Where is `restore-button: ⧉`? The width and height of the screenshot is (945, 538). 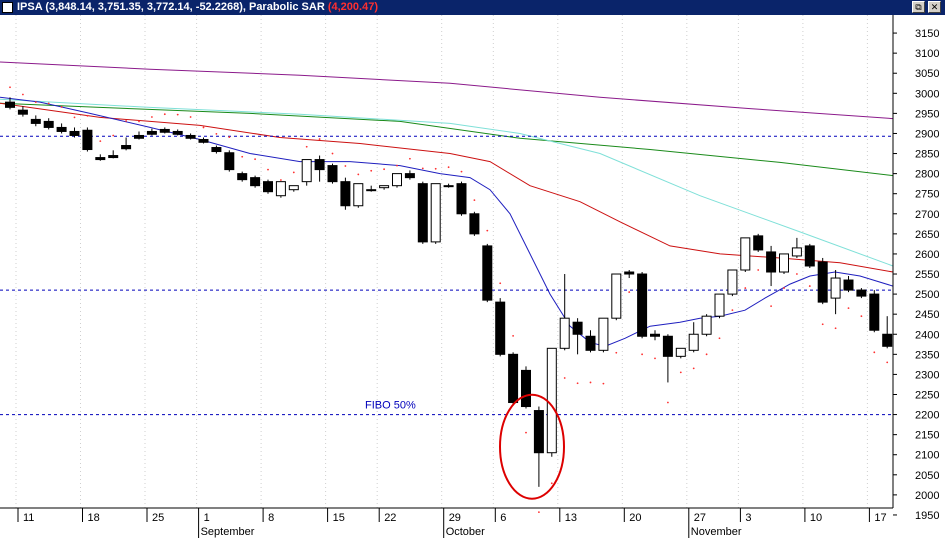
restore-button: ⧉ is located at coordinates (918, 7).